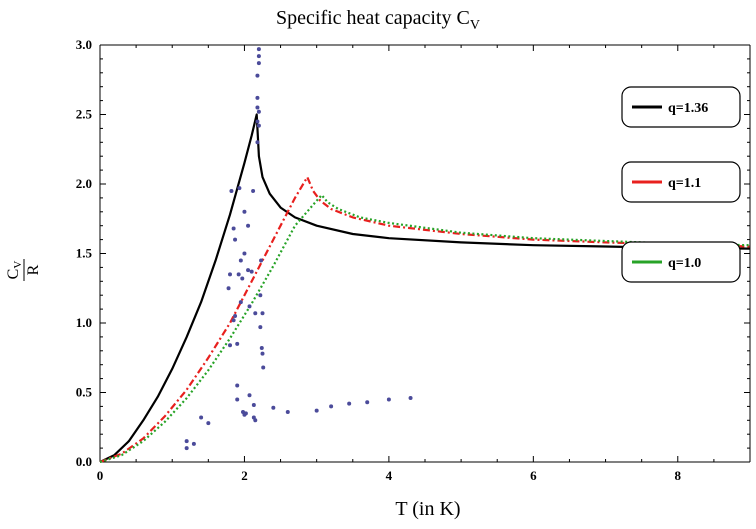 The height and width of the screenshot is (529, 756). I want to click on legend-entry-2: q=1.1, so click(681, 182).